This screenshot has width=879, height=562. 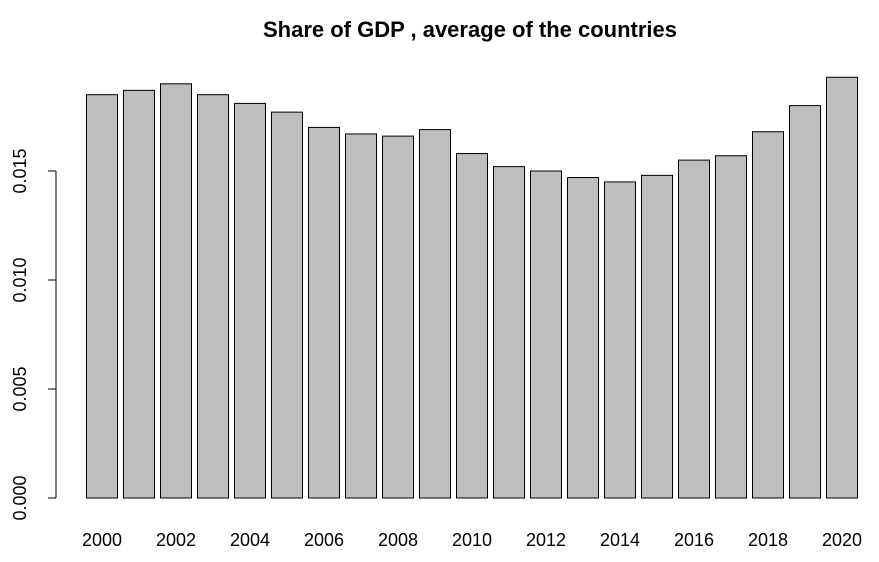 What do you see at coordinates (583, 338) in the screenshot?
I see `bar-2013` at bounding box center [583, 338].